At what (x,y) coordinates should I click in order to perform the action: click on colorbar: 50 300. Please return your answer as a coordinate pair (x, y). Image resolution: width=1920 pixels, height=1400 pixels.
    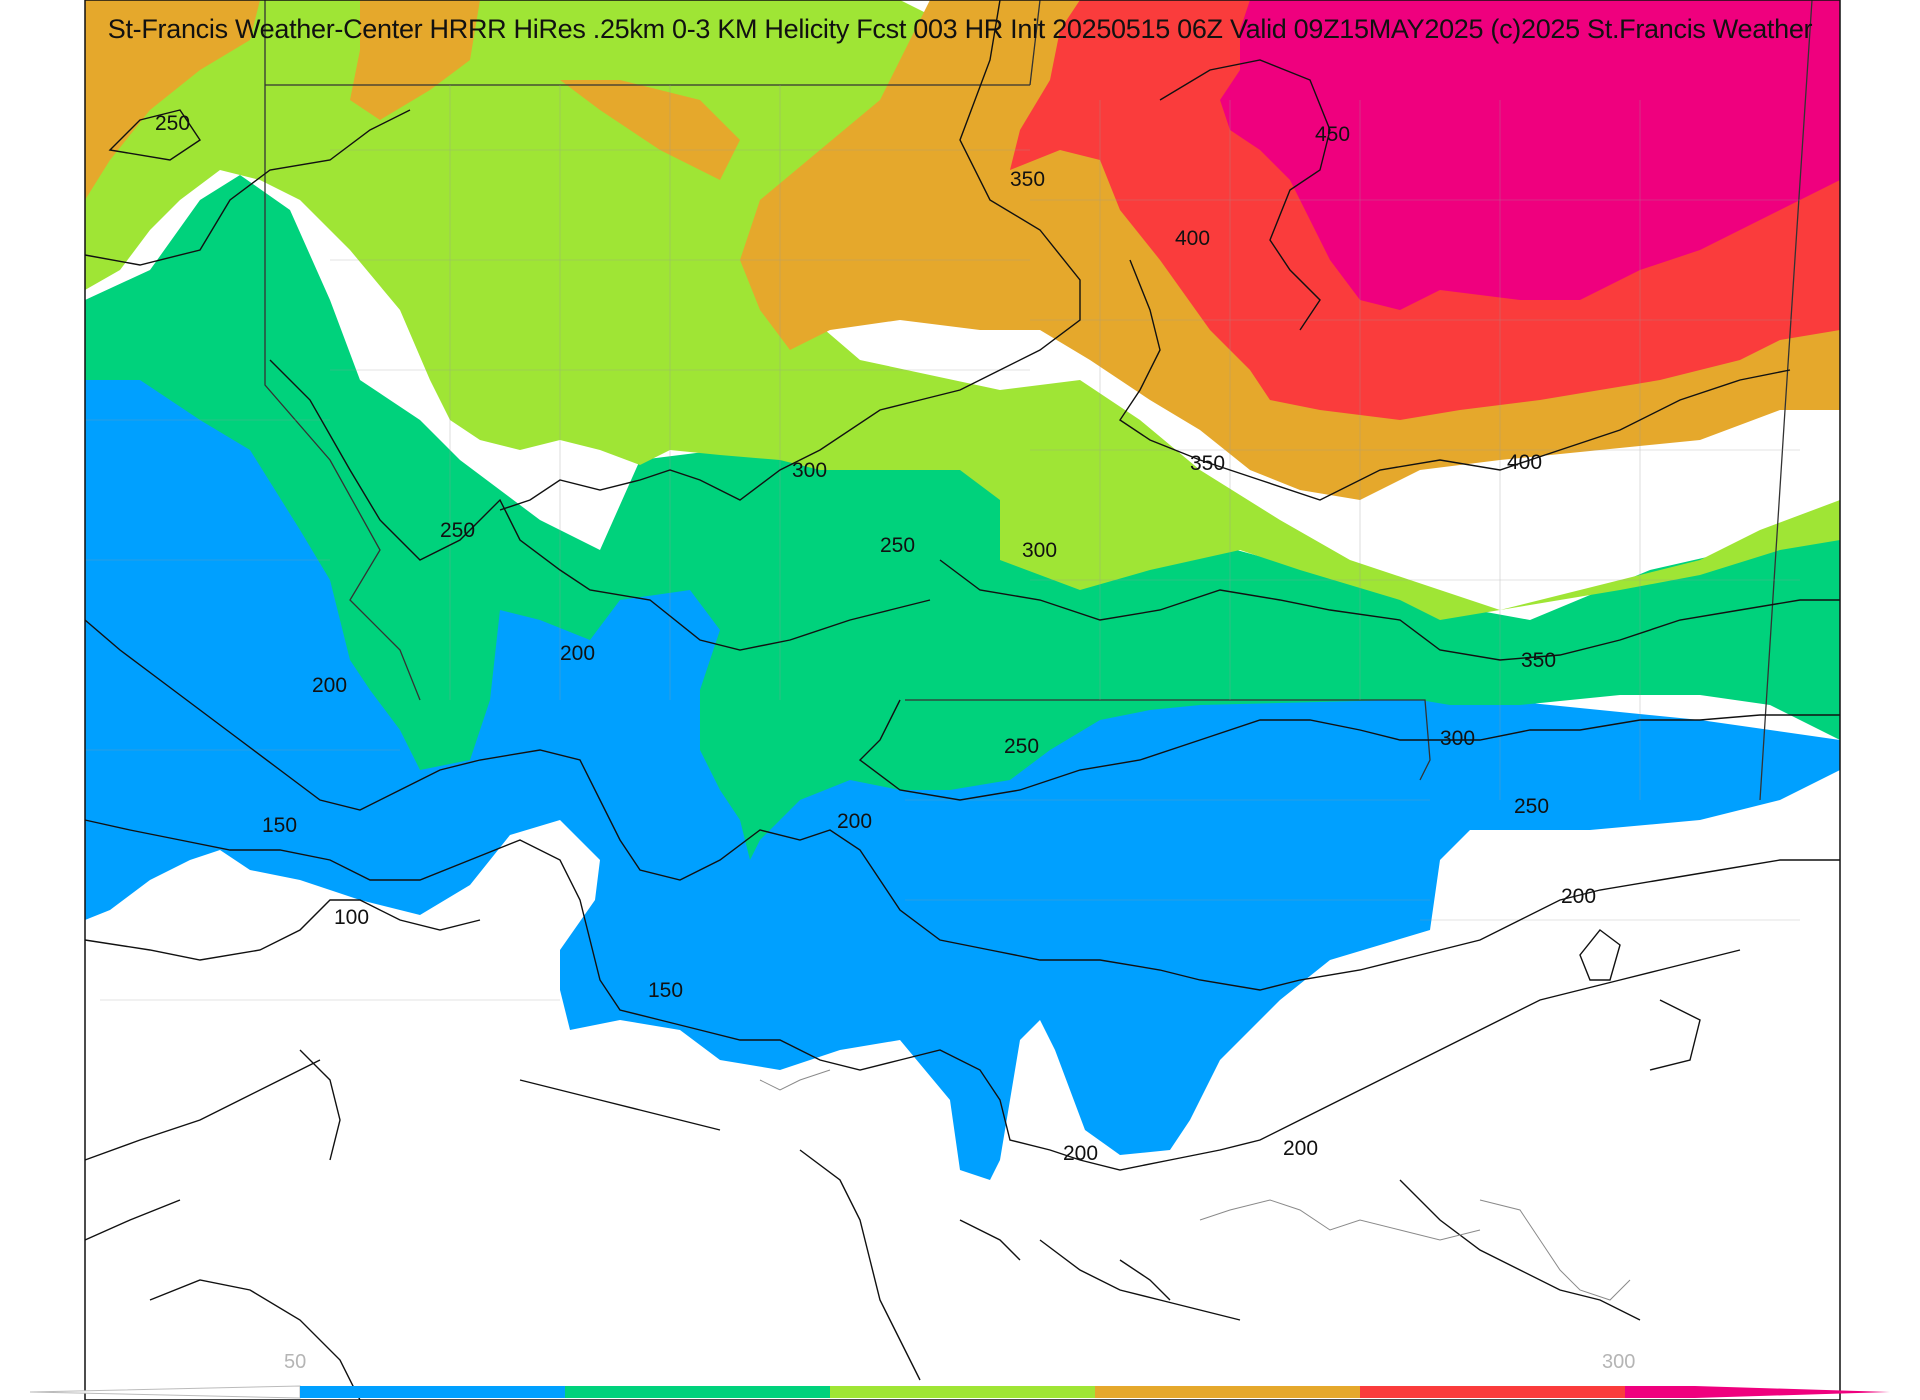
    Looking at the image, I should click on (959, 1375).